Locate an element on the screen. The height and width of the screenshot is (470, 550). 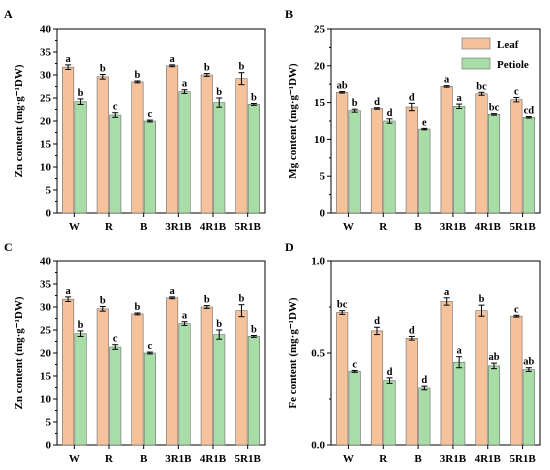
panel-letter: C is located at coordinates (8, 247).